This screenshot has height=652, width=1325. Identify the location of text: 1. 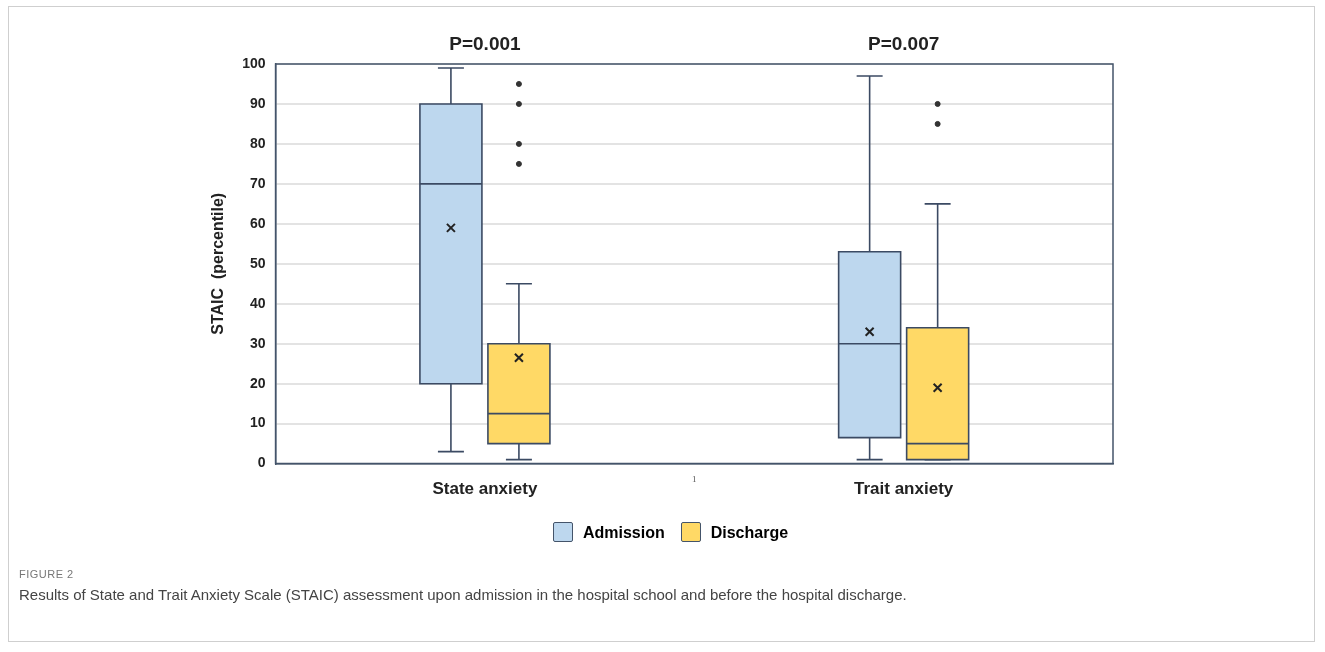
(694, 479).